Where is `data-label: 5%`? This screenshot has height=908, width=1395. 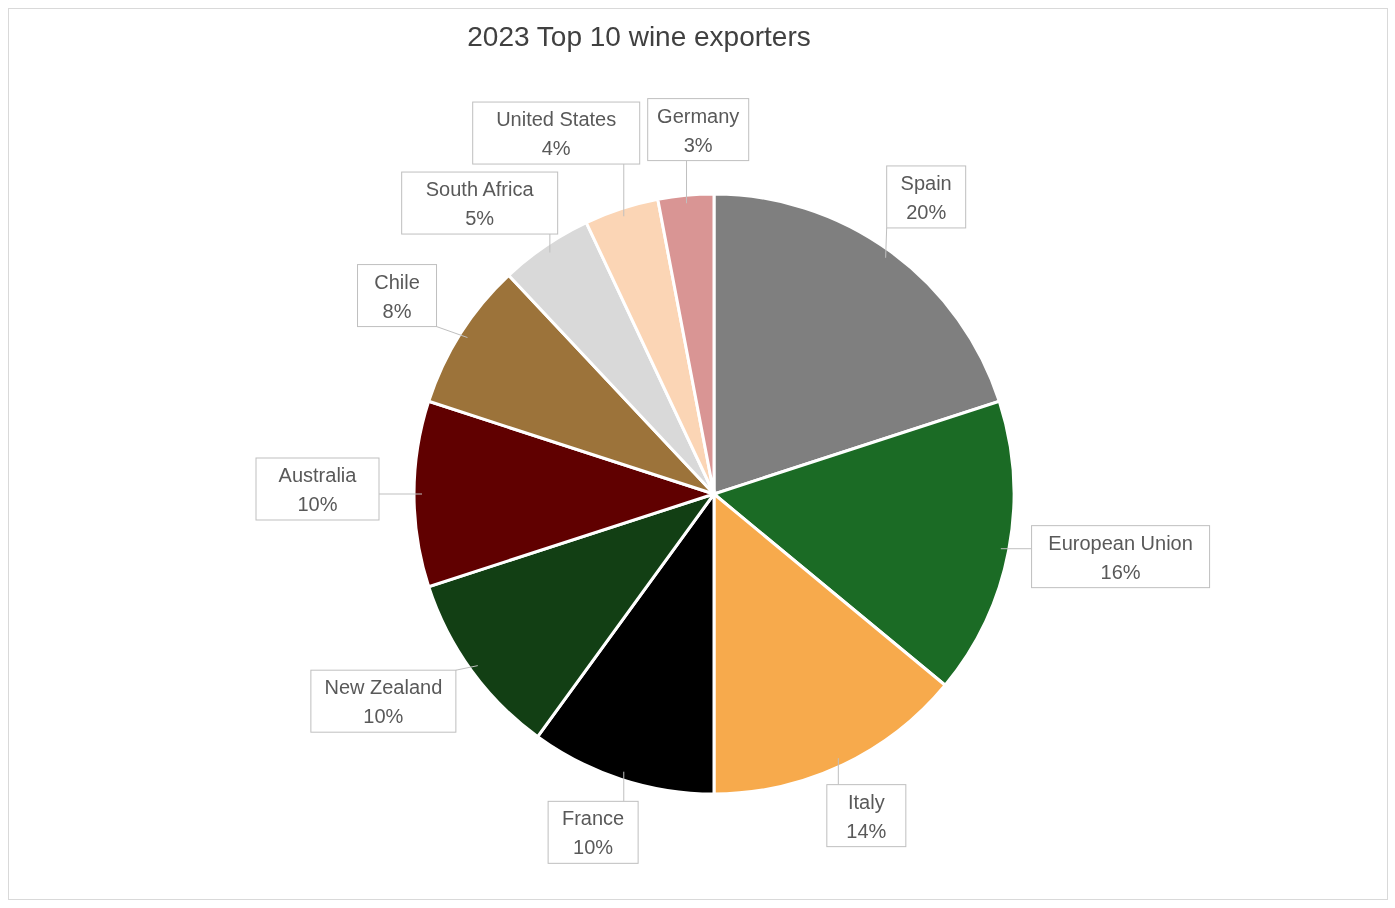
data-label: 5% is located at coordinates (480, 218).